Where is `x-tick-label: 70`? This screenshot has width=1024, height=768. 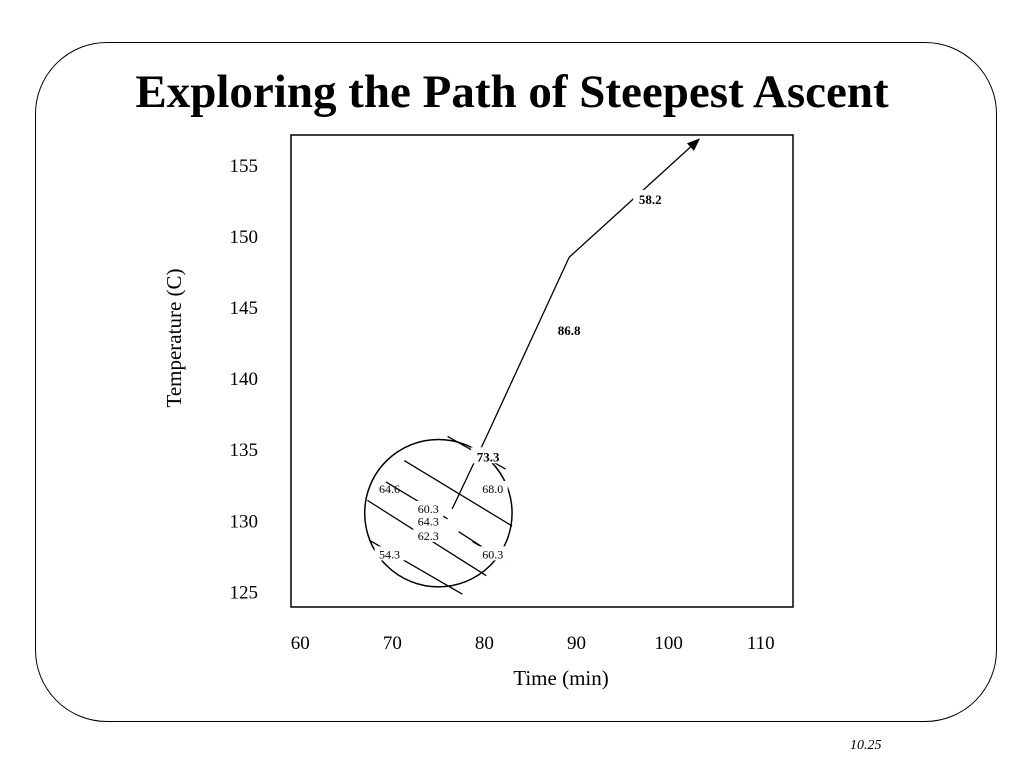
x-tick-label: 70 is located at coordinates (392, 643).